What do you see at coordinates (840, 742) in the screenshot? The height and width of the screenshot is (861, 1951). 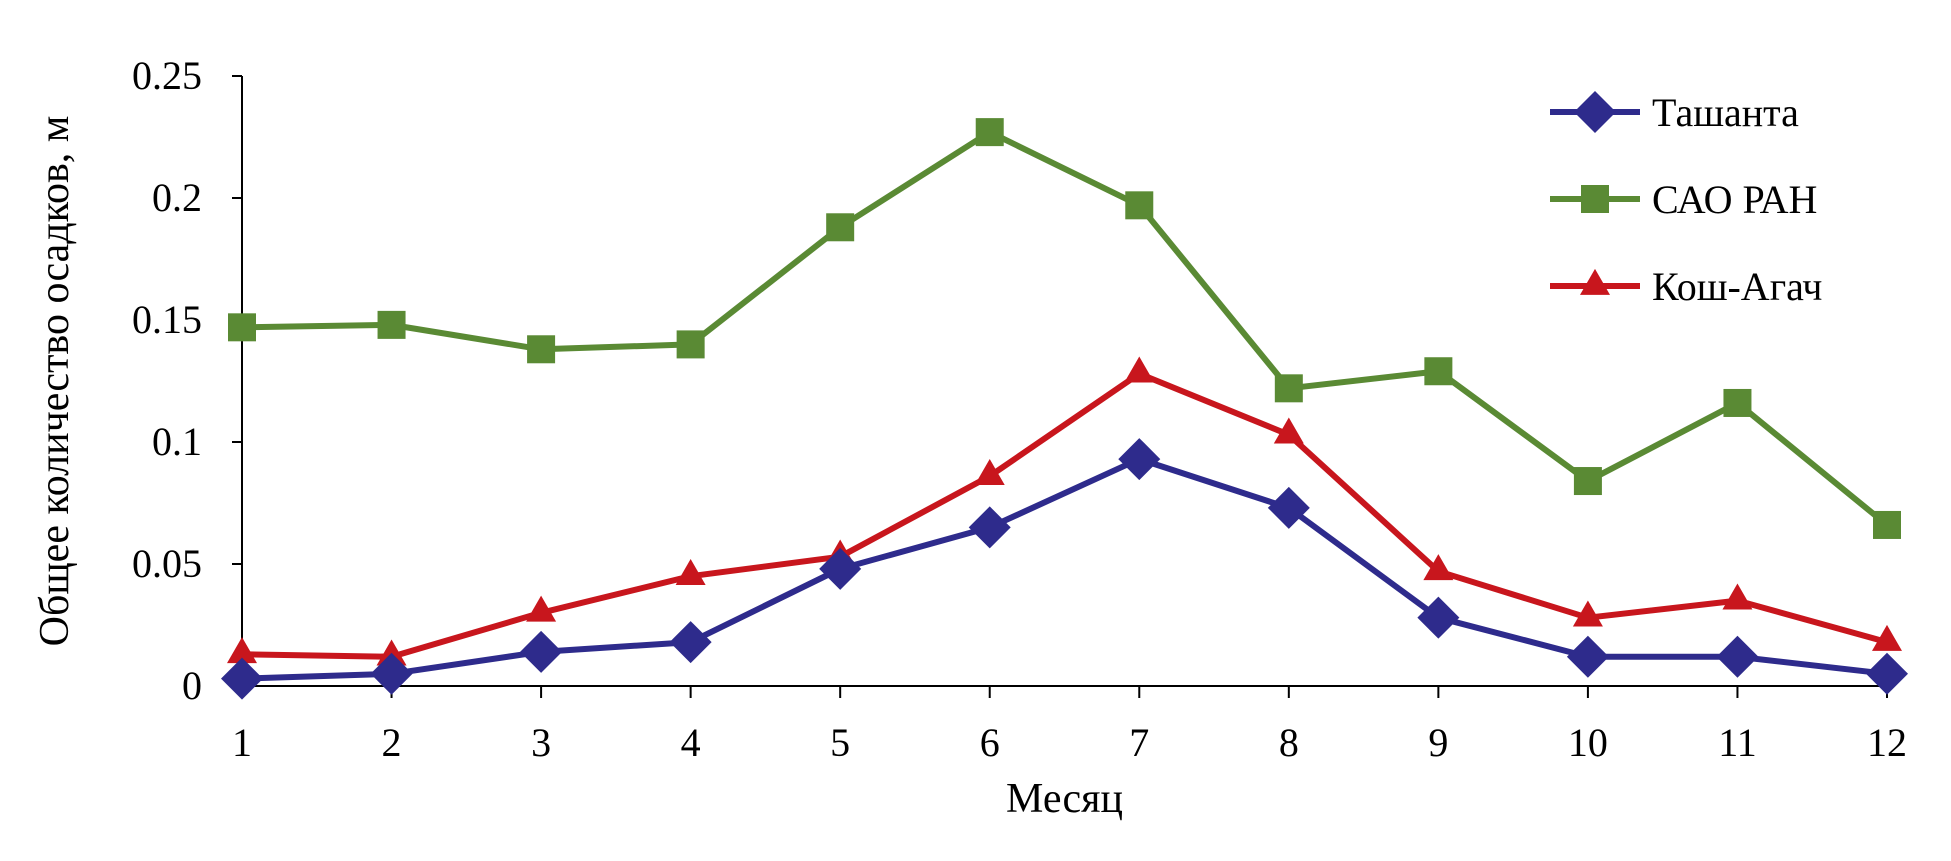 I see `x-tick-label: 5` at bounding box center [840, 742].